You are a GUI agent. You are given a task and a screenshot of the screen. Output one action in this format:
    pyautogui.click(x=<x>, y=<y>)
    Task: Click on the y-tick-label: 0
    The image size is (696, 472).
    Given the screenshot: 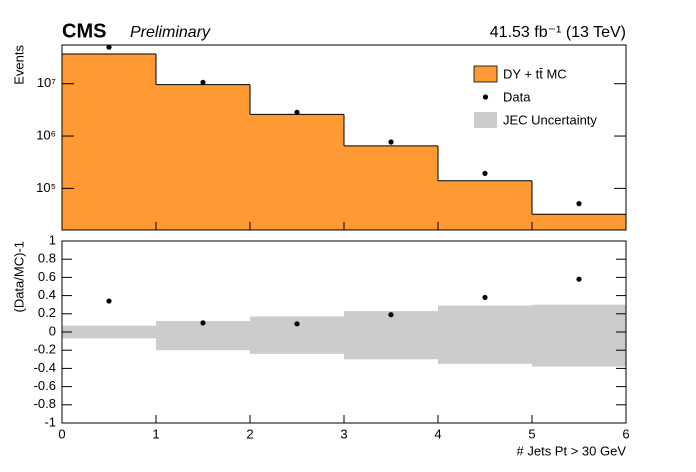 What is the action you would take?
    pyautogui.click(x=52, y=330)
    